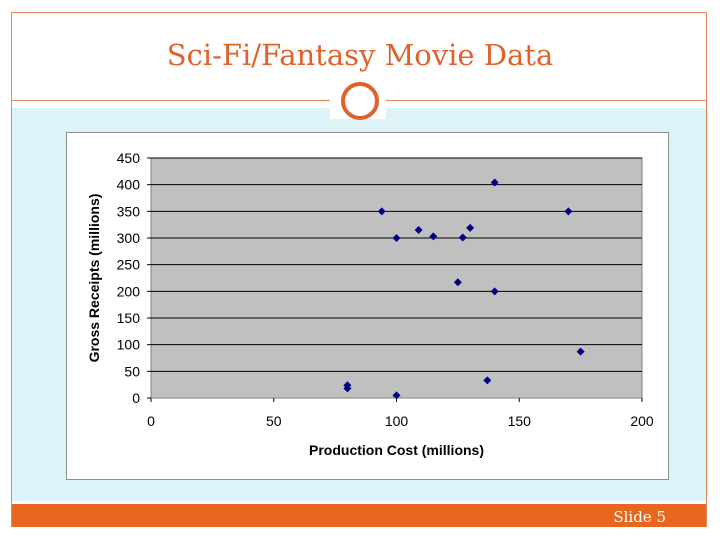 The width and height of the screenshot is (720, 540). I want to click on slide-number: Slide 5, so click(639, 517).